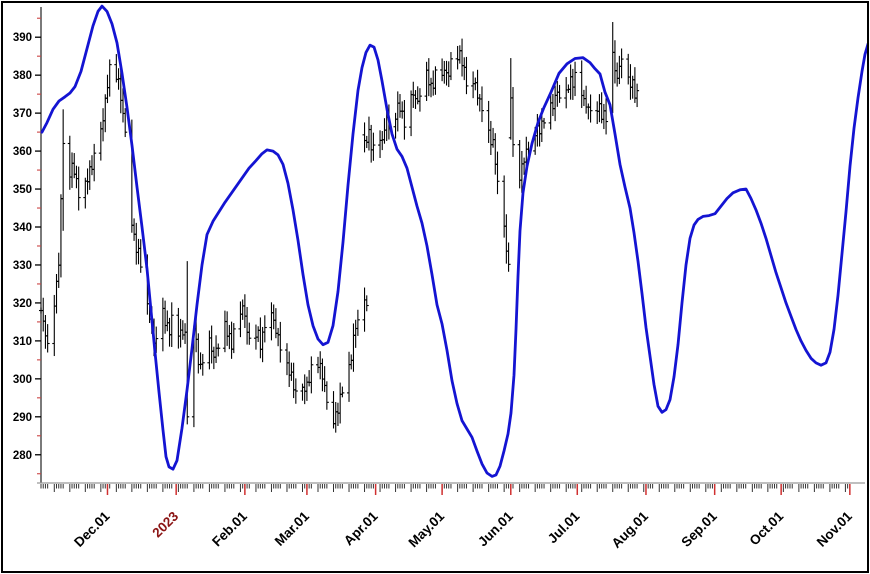  I want to click on svg-text: 370, so click(22, 114).